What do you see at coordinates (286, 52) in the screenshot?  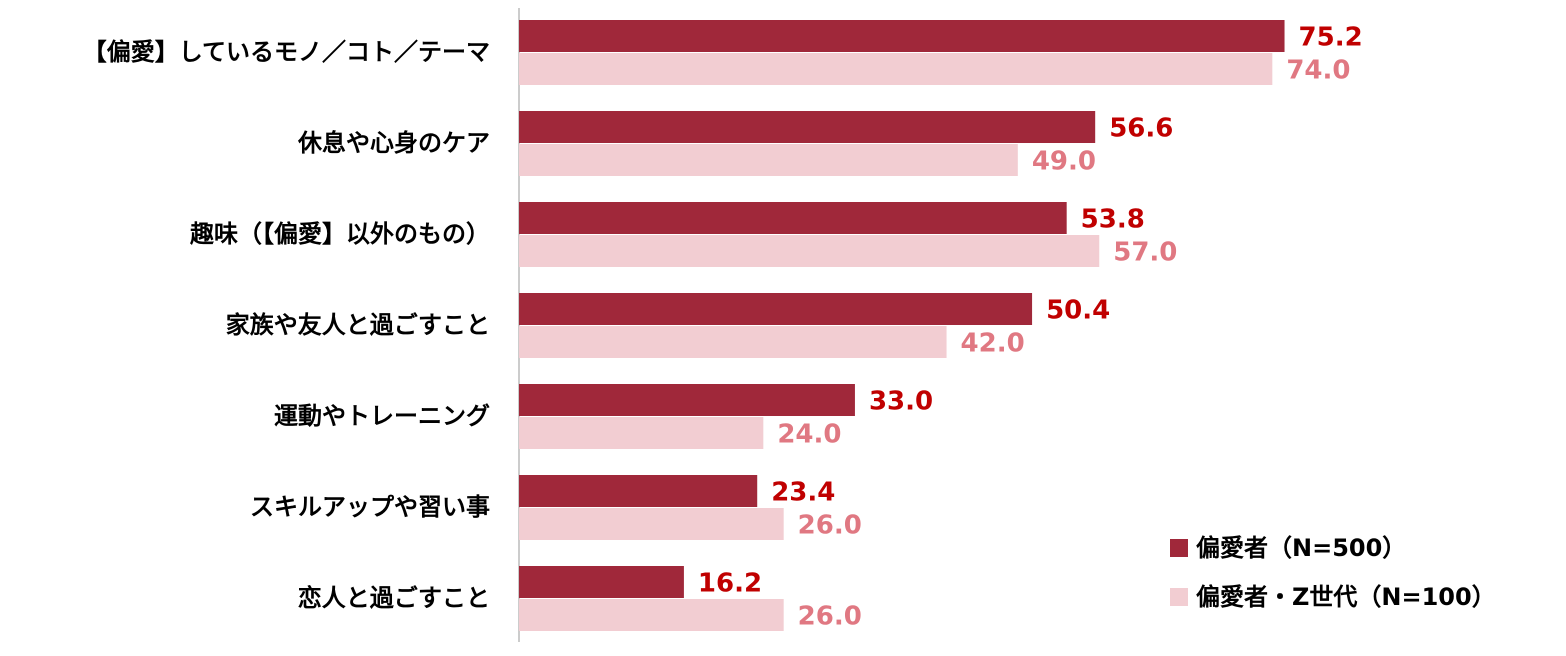 I see `category-label: 【偏愛】しているモノ／コト／テーマ` at bounding box center [286, 52].